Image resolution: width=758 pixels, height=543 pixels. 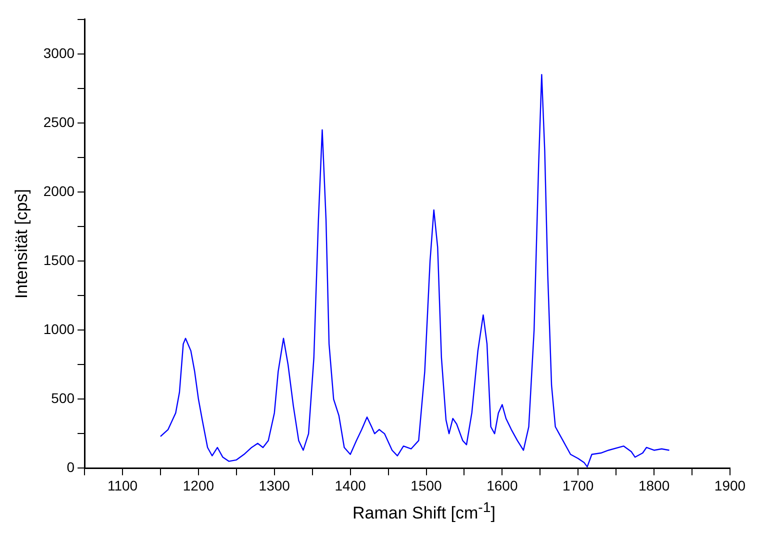 I want to click on y-tick-label: 1500, so click(x=59, y=260).